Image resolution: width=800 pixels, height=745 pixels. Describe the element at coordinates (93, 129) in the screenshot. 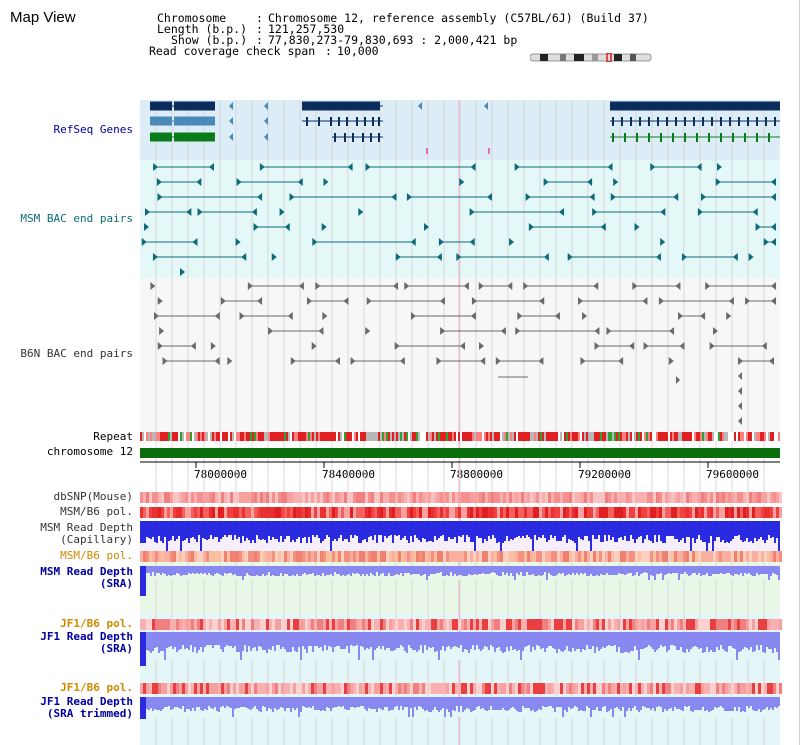

I see `track-label-refseq: RefSeq Genes` at that location.